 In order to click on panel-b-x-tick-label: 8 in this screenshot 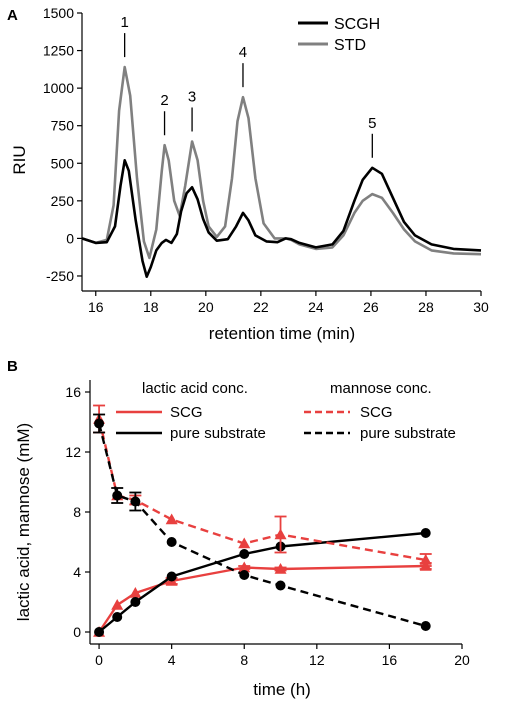, I will do `click(244, 660)`.